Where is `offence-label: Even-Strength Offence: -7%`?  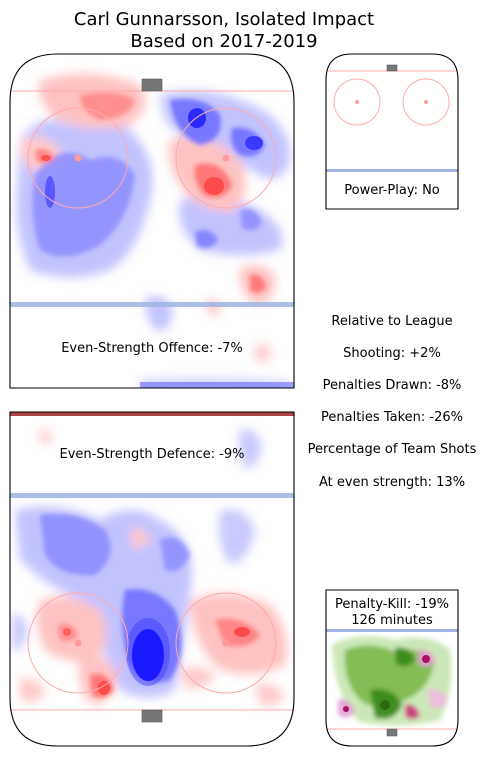 offence-label: Even-Strength Offence: -7% is located at coordinates (152, 348).